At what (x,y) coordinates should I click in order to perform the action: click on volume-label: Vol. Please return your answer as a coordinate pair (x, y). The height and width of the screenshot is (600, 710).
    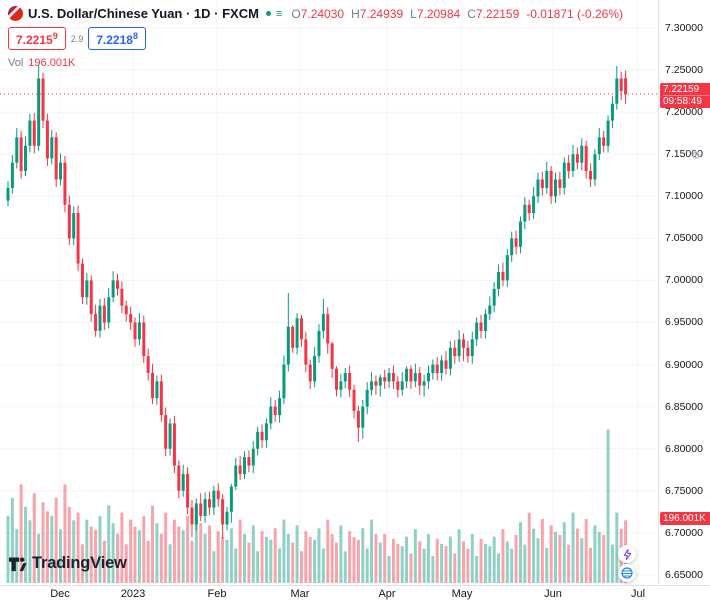
    Looking at the image, I should click on (16, 63).